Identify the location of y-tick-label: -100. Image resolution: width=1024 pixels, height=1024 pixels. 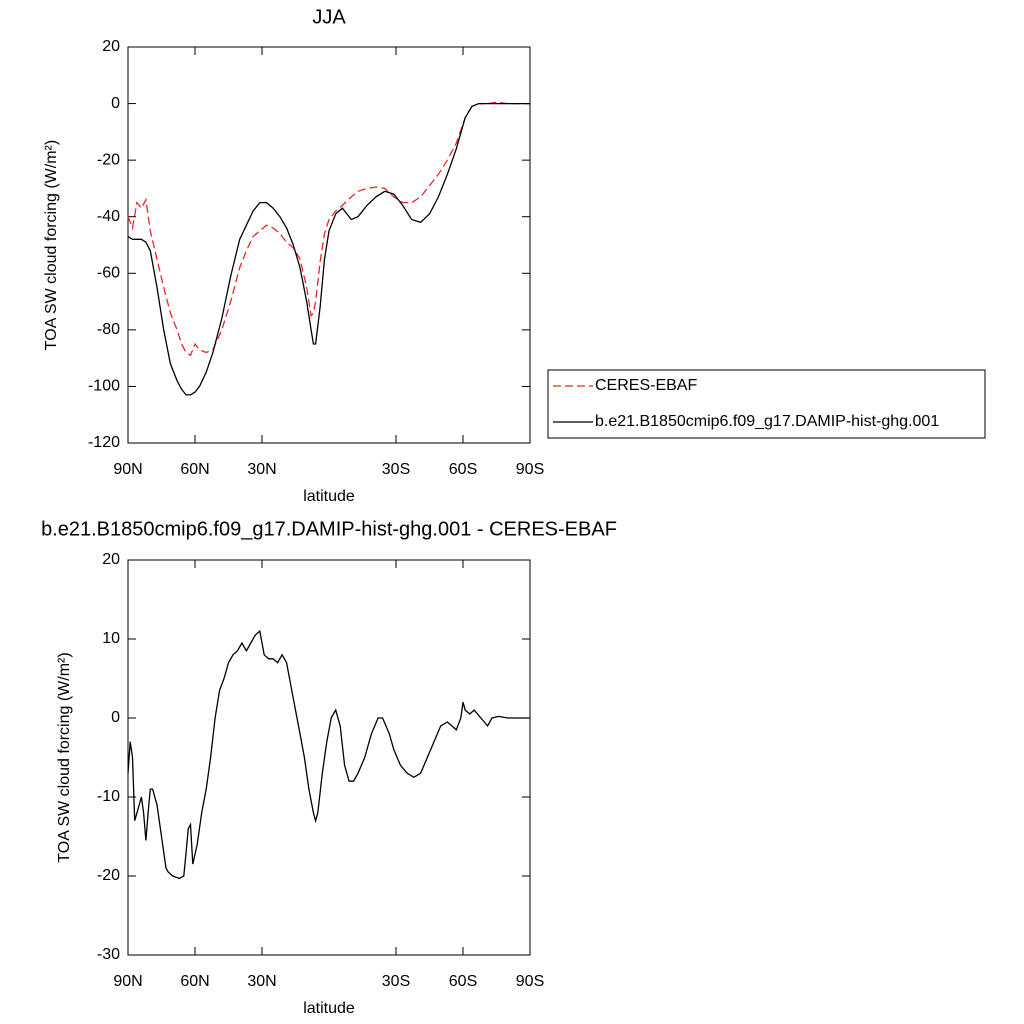
(104, 386).